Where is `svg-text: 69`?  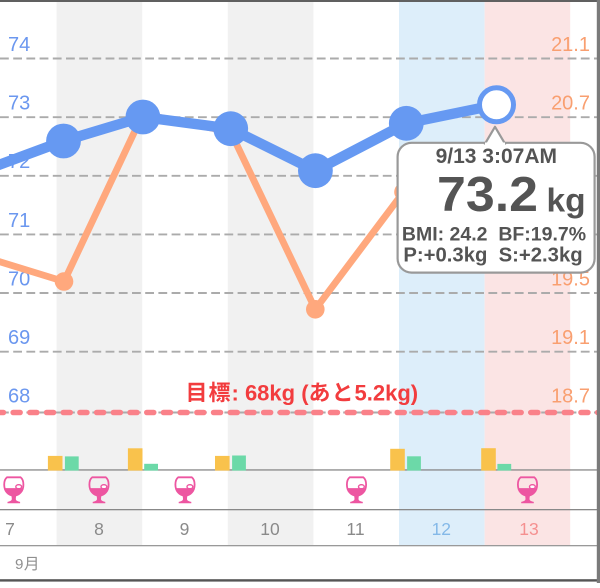 svg-text: 69 is located at coordinates (19, 338).